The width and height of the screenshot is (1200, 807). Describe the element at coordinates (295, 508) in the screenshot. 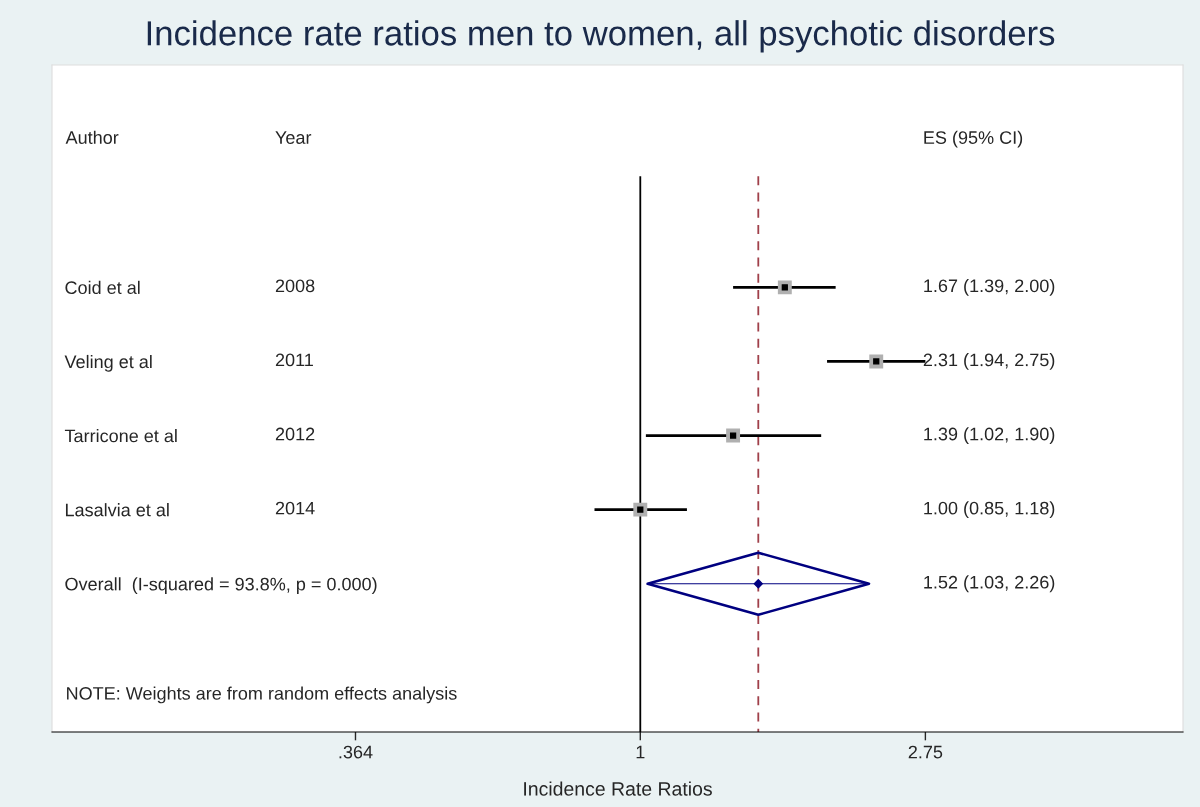

I see `annotation: 2014` at that location.